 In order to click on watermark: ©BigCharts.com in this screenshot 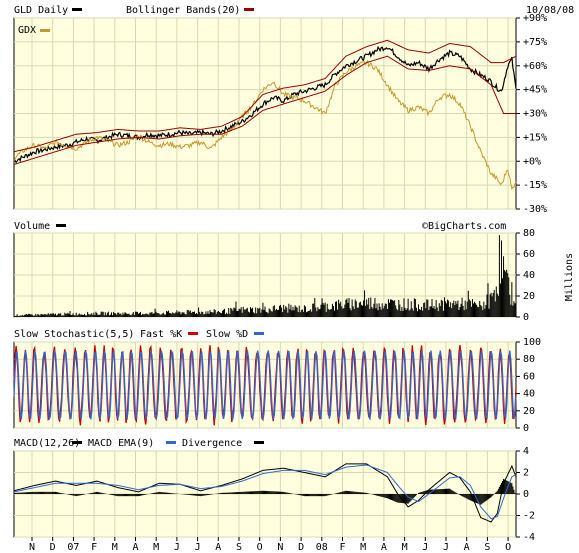, I will do `click(464, 226)`.